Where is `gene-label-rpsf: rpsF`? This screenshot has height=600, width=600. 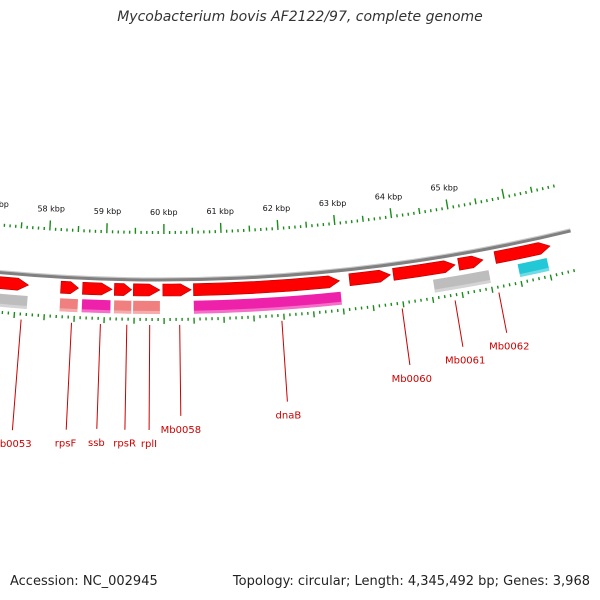
gene-label-rpsf: rpsF is located at coordinates (66, 444).